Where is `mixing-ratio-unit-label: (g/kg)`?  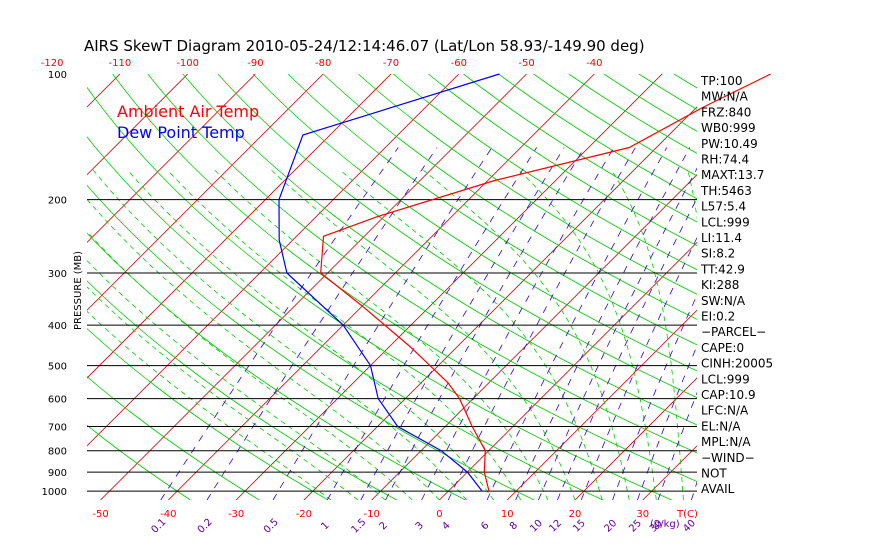
mixing-ratio-unit-label: (g/kg) is located at coordinates (665, 524).